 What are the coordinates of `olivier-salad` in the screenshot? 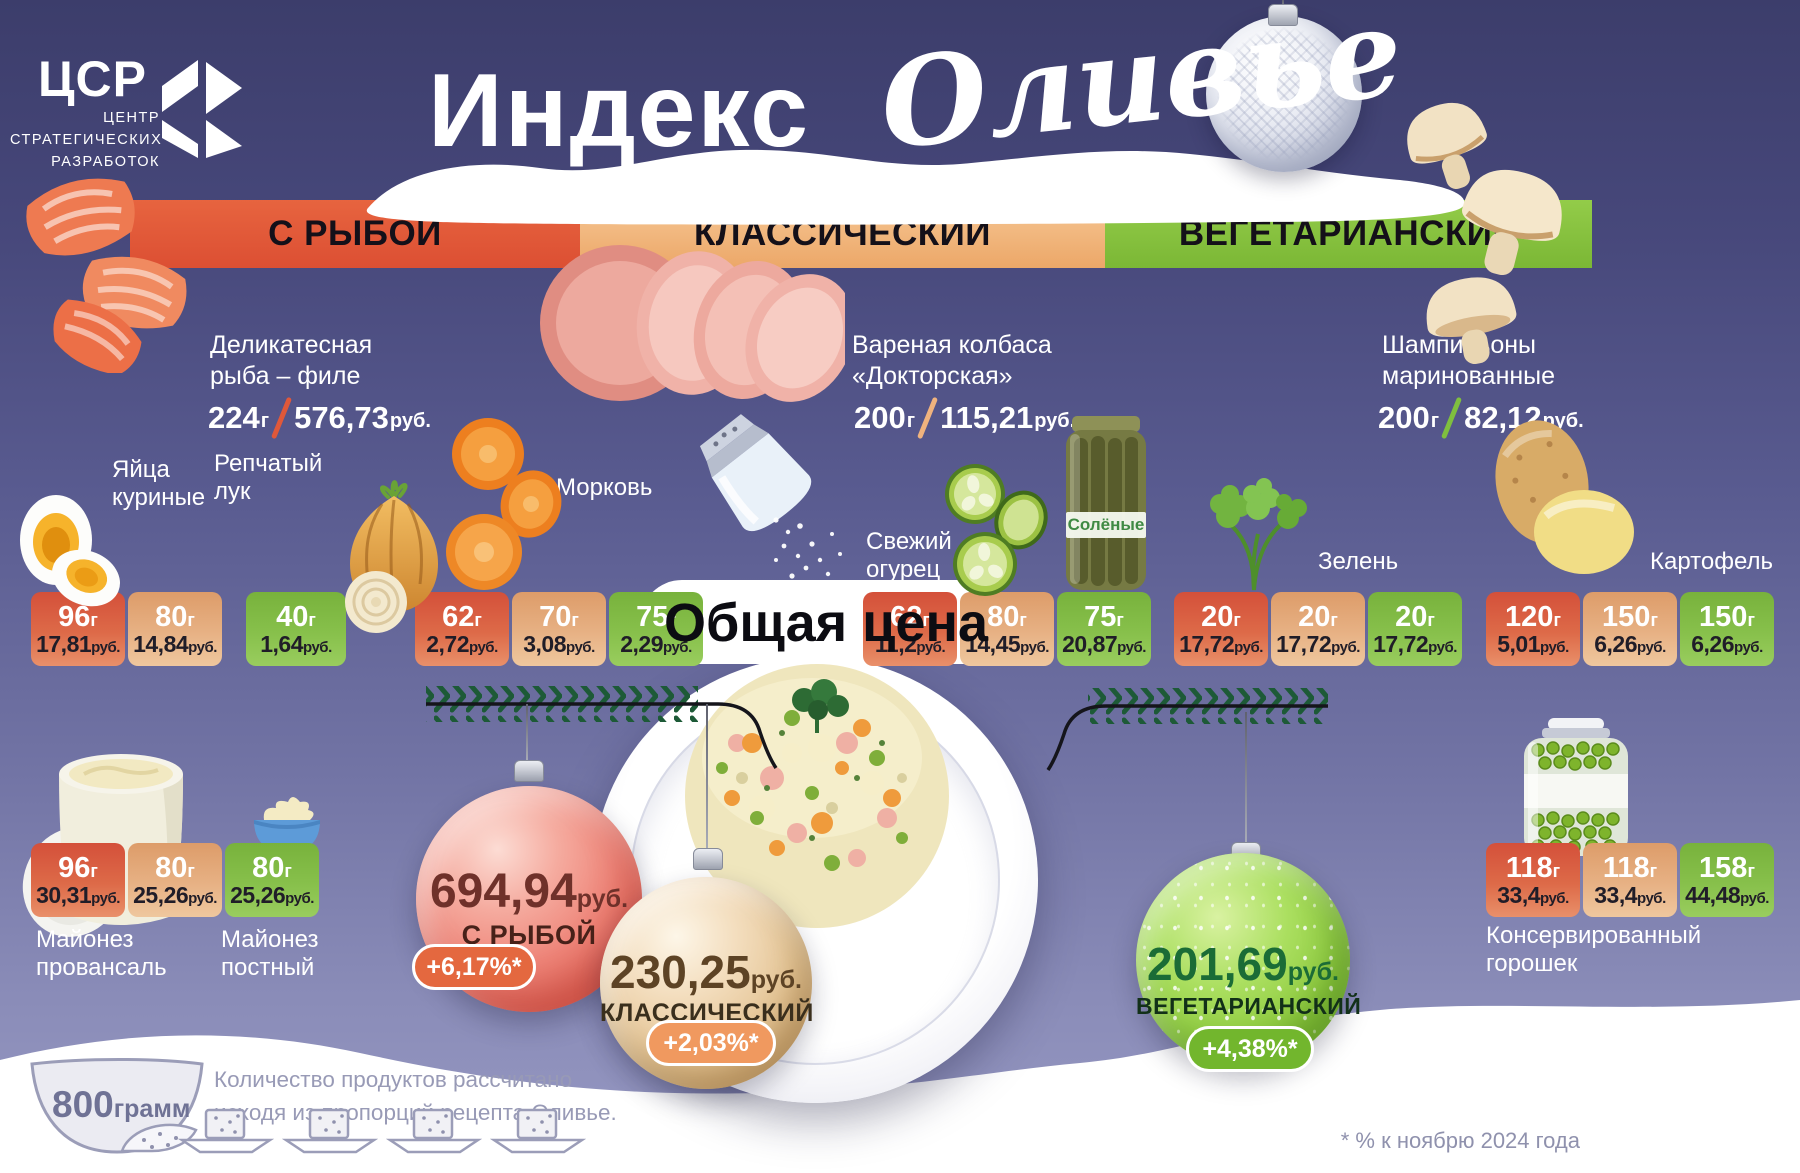 It's located at (817, 796).